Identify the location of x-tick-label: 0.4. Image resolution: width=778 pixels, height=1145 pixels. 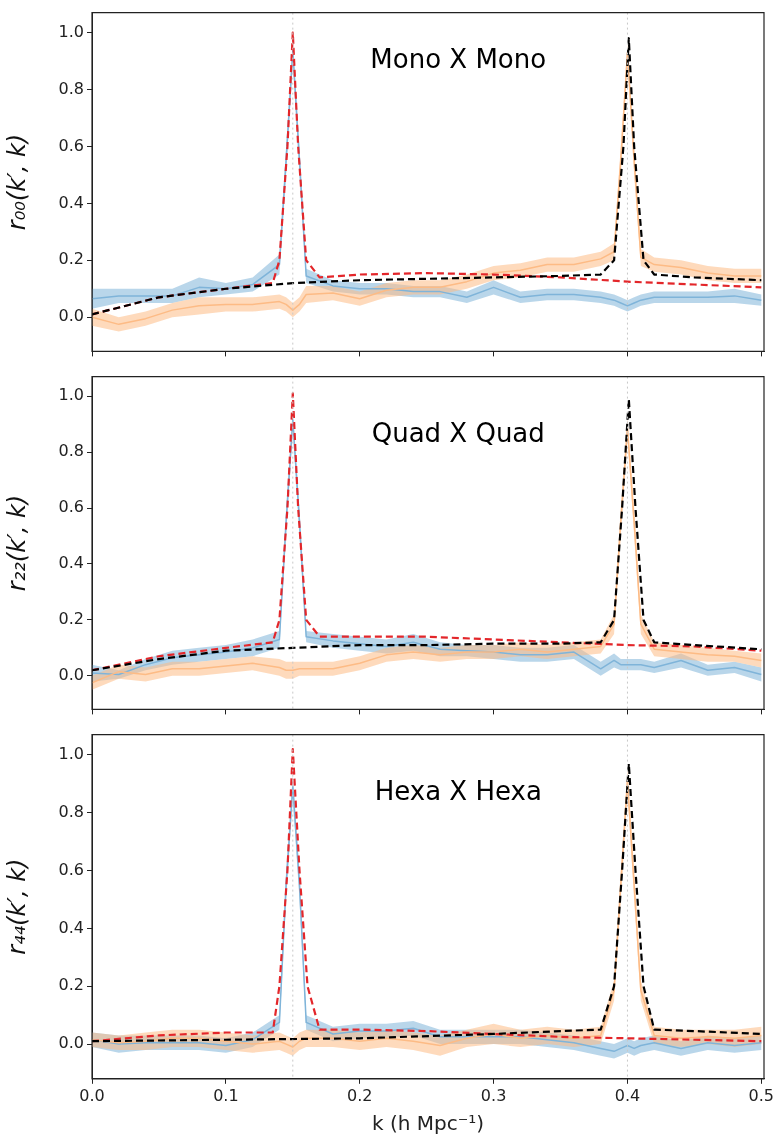
(627, 1095).